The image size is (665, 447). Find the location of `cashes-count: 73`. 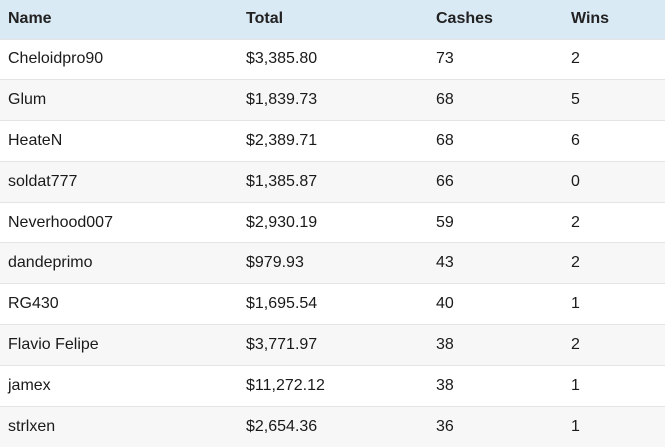

cashes-count: 73 is located at coordinates (445, 59).